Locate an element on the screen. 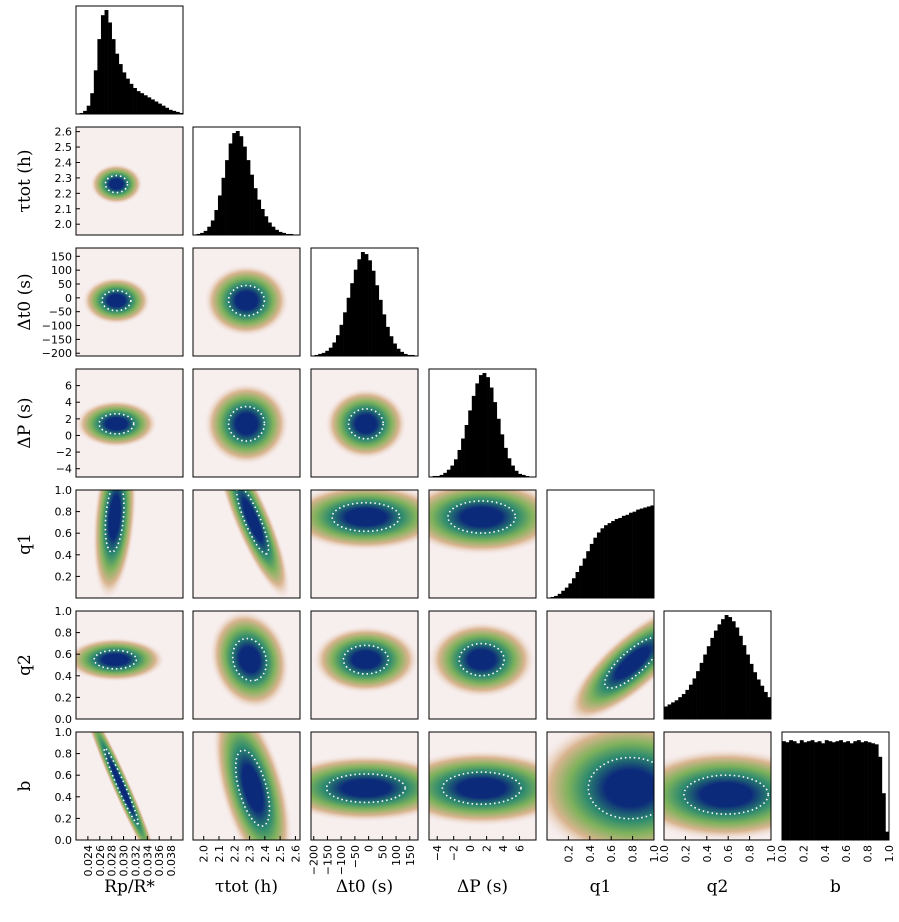 The image size is (899, 922). x-tick-label: 0.030 is located at coordinates (124, 861).